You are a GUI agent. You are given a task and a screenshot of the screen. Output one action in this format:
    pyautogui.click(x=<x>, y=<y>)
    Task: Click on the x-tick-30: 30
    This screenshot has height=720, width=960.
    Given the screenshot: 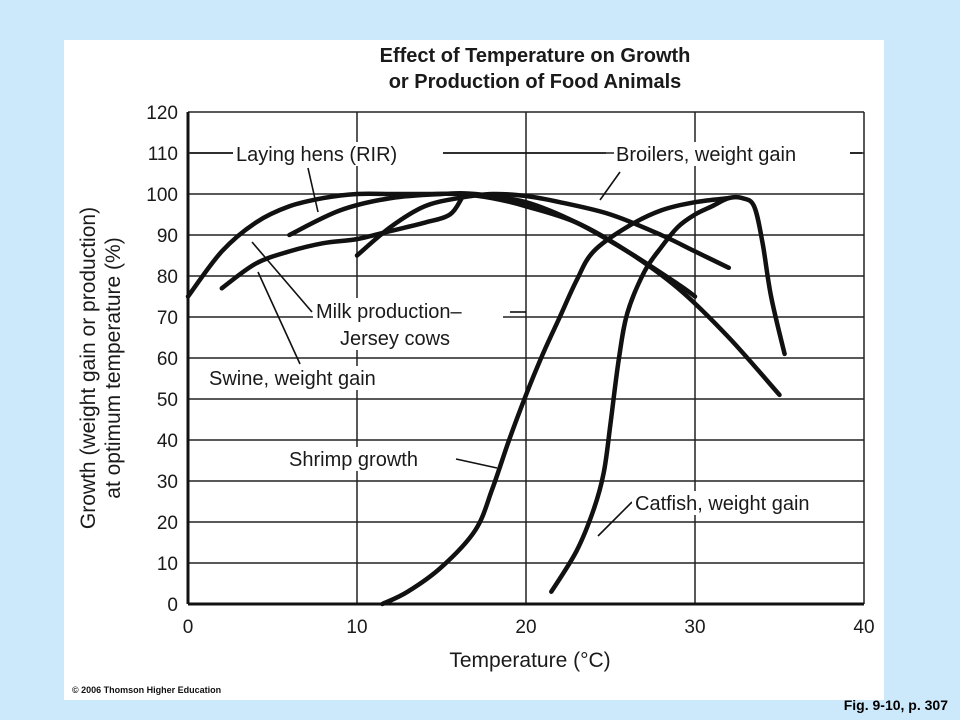 What is the action you would take?
    pyautogui.click(x=694, y=627)
    